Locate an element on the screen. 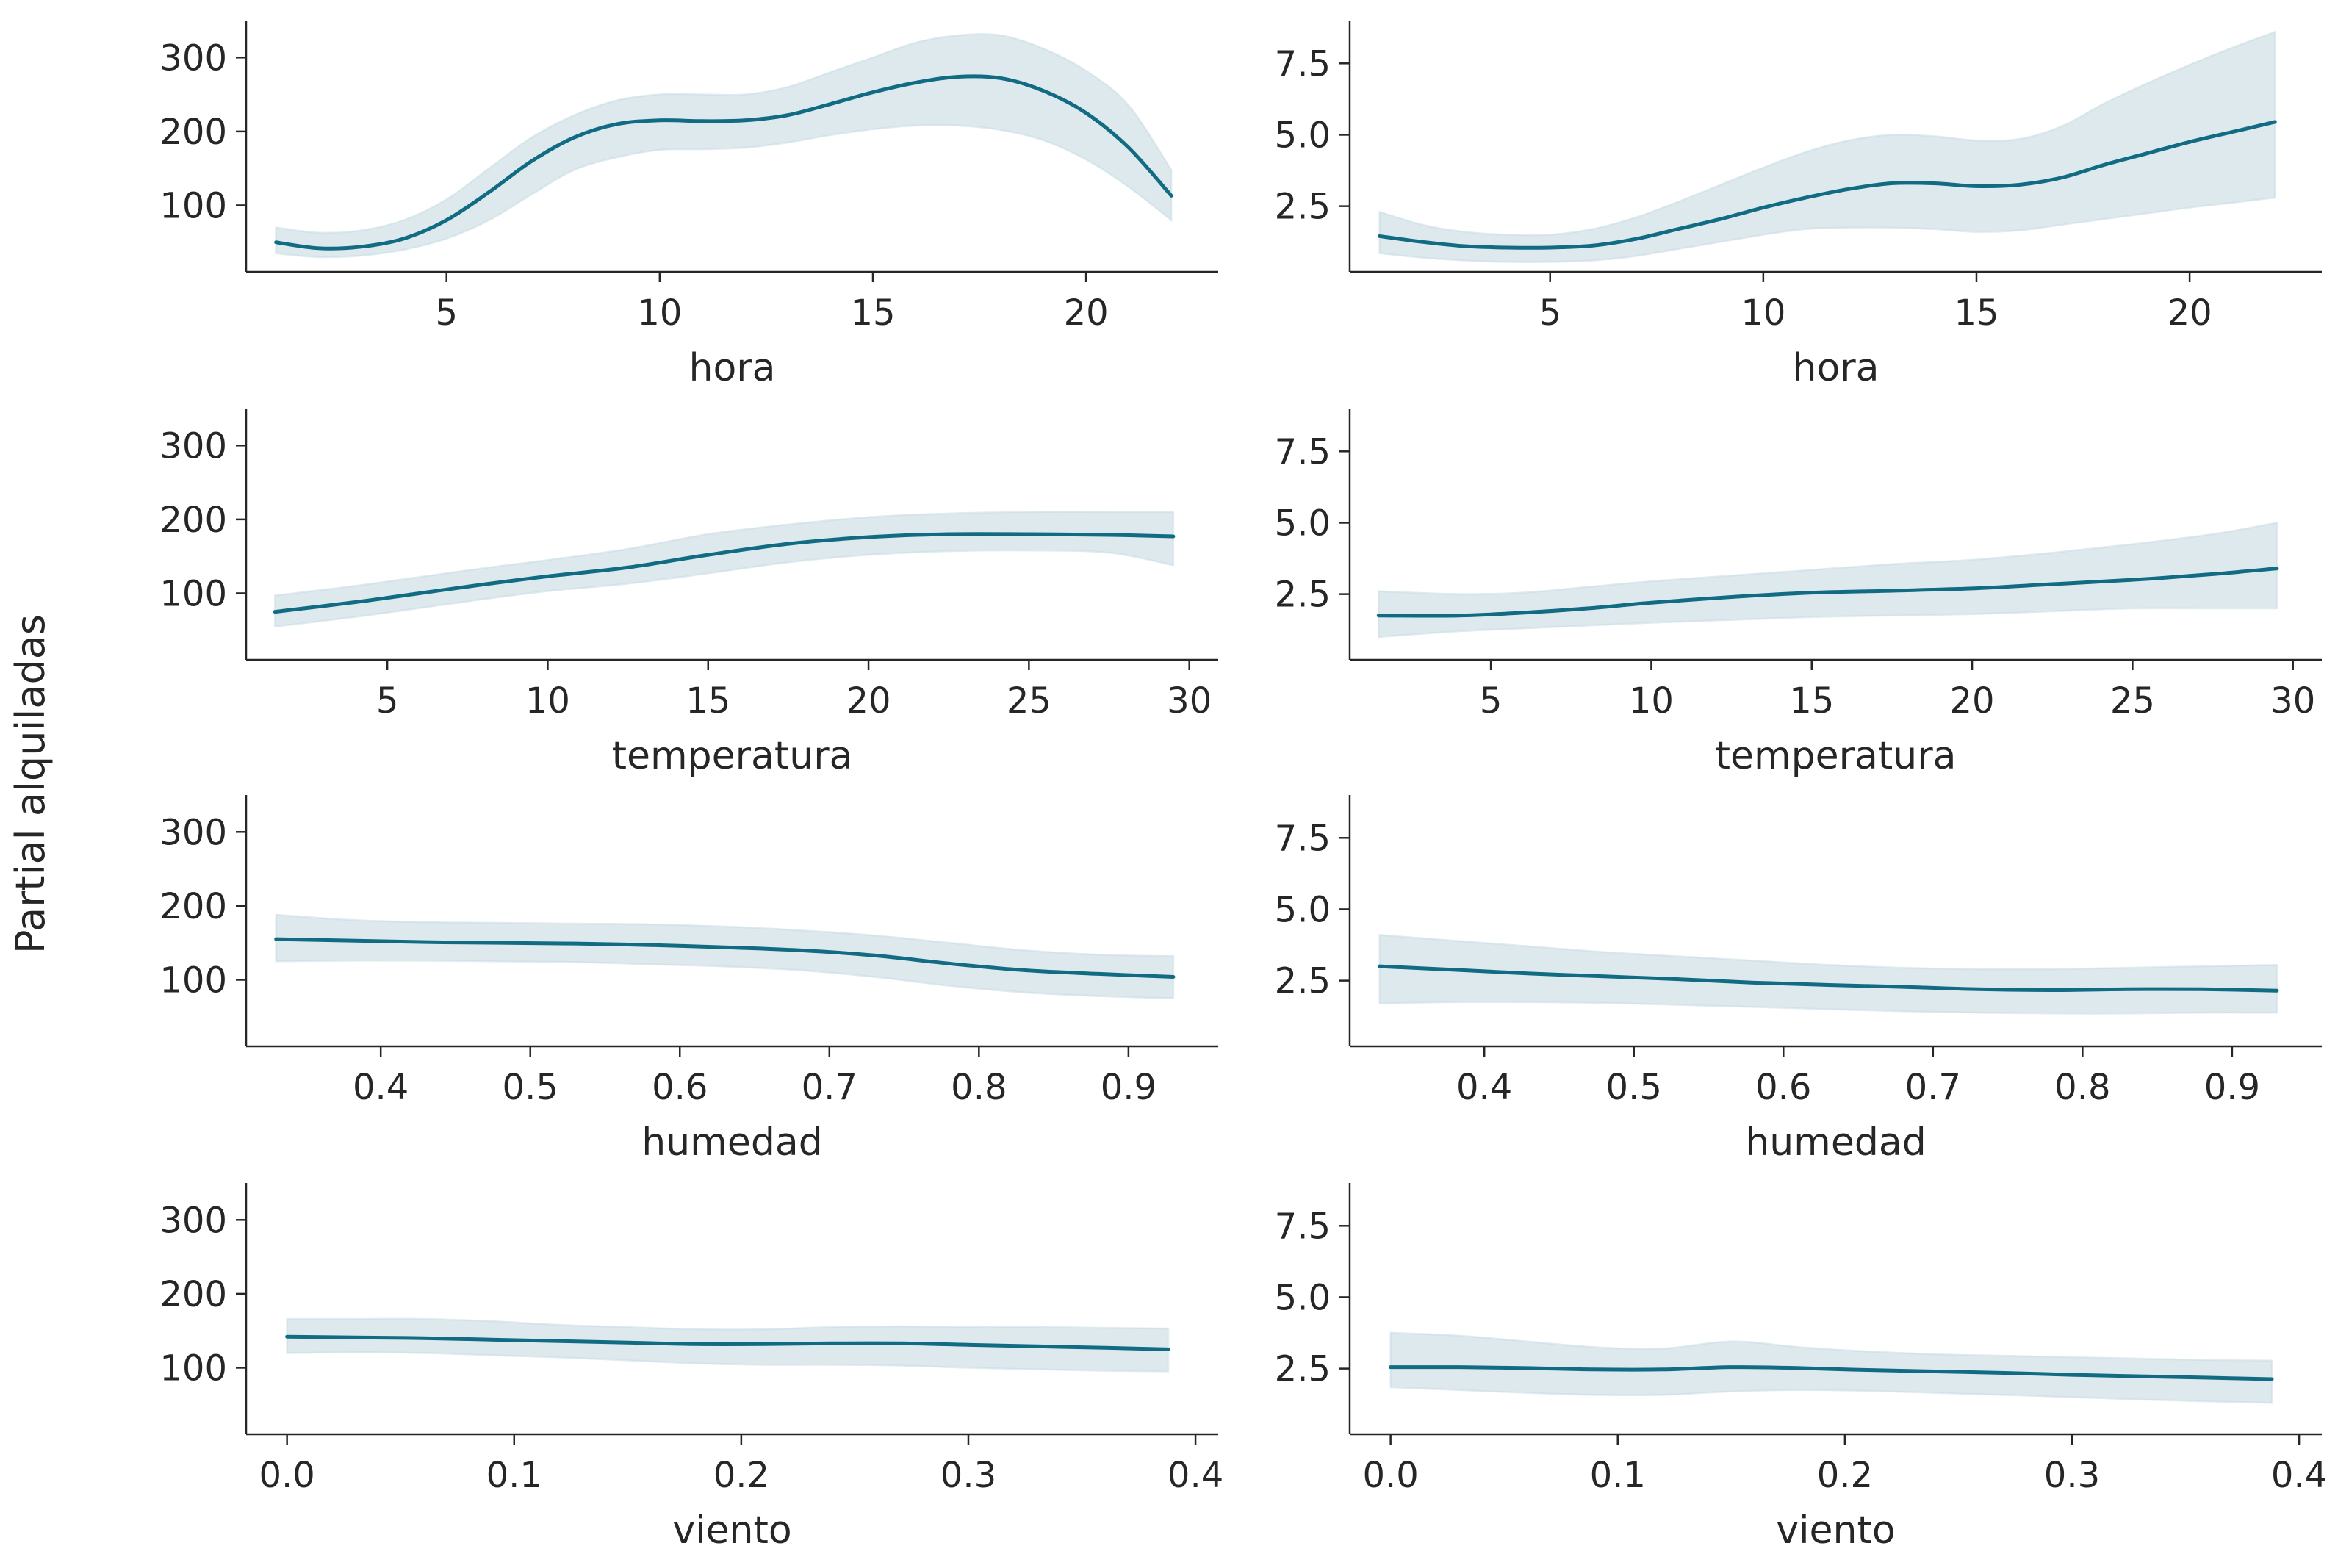 This screenshot has height=1568, width=2349. figure-ylabel: Partial alquiladas is located at coordinates (31, 784).